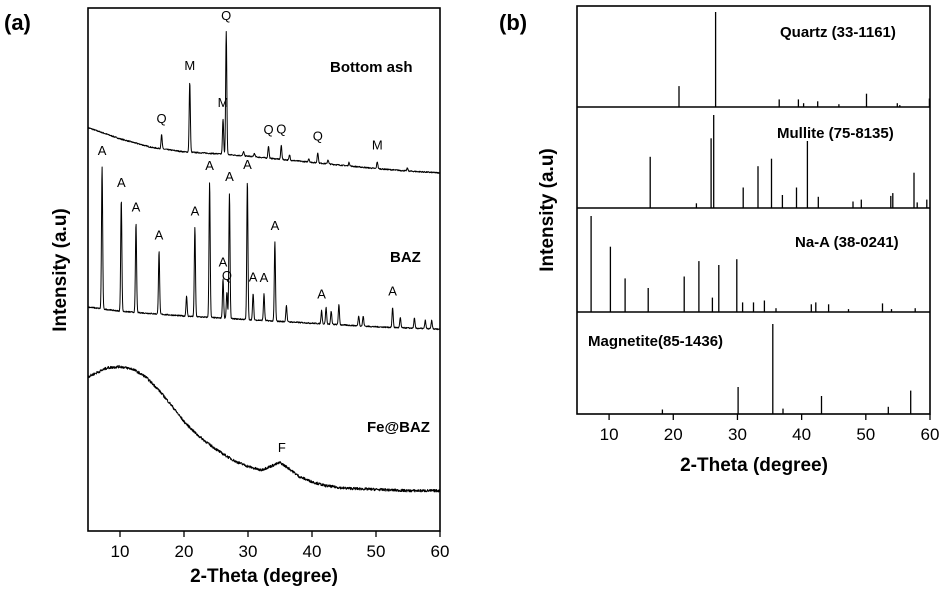 This screenshot has width=947, height=592. What do you see at coordinates (60, 270) in the screenshot?
I see `panel-a-y-axis-label: Intensity (a.u)` at bounding box center [60, 270].